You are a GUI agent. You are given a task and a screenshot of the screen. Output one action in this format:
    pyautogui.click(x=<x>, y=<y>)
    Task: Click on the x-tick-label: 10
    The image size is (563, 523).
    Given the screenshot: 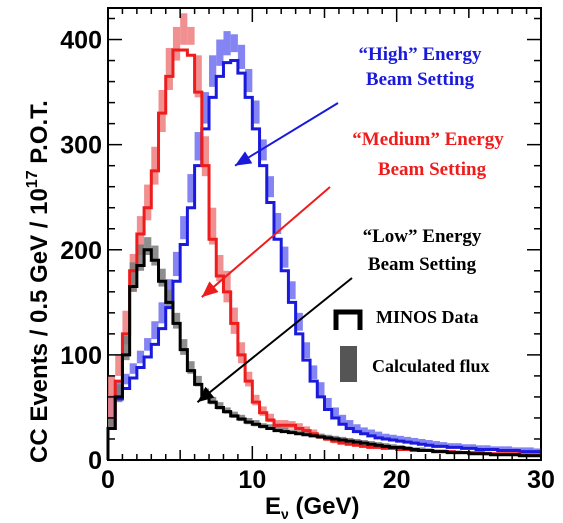 What is the action you would take?
    pyautogui.click(x=252, y=480)
    